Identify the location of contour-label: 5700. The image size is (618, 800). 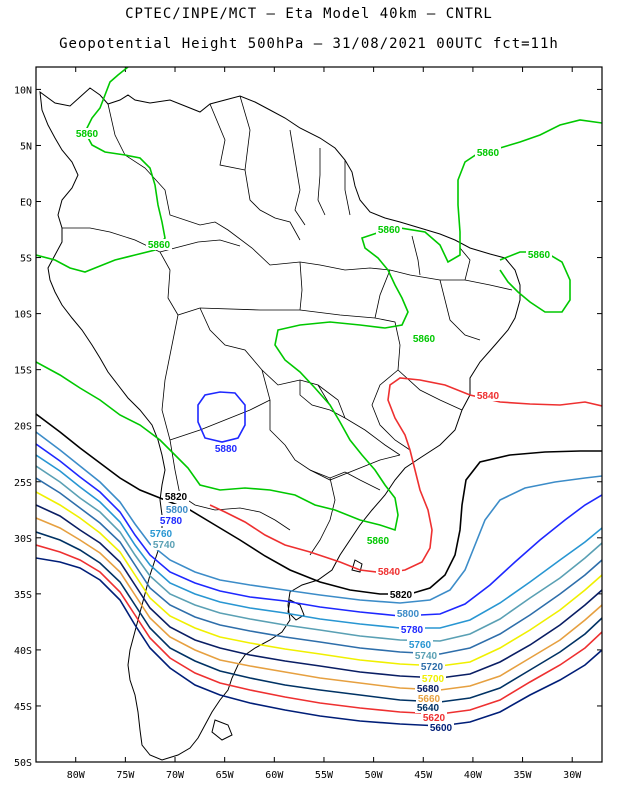
(433, 679).